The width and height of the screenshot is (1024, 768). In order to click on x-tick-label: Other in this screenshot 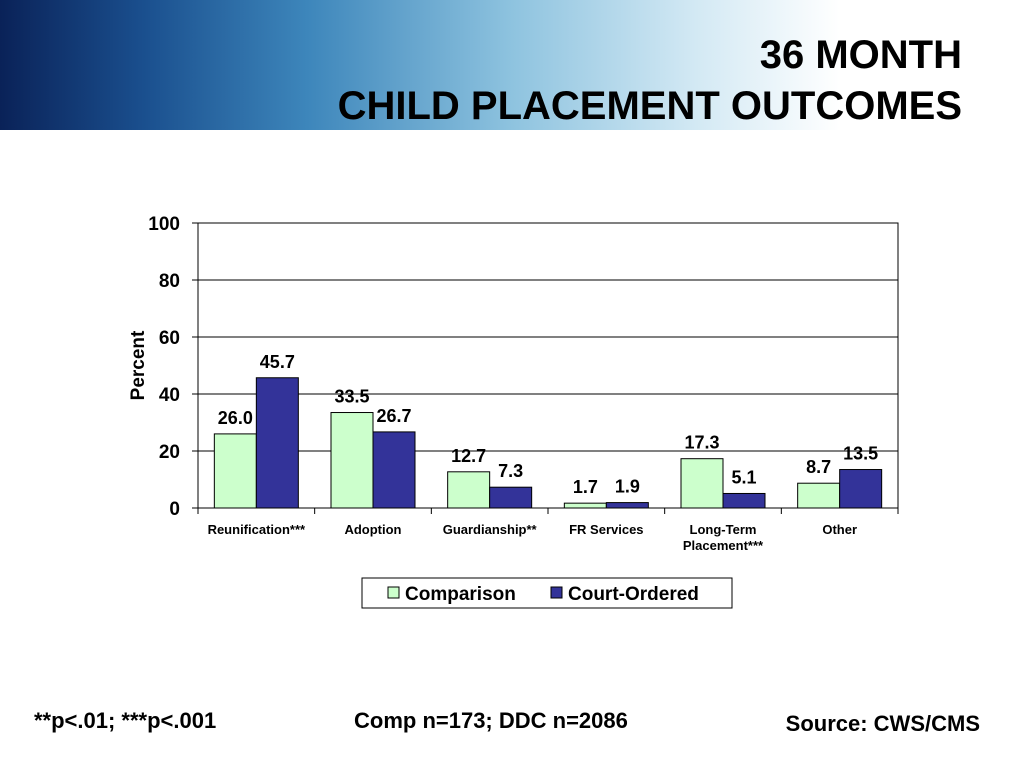, I will do `click(839, 529)`.